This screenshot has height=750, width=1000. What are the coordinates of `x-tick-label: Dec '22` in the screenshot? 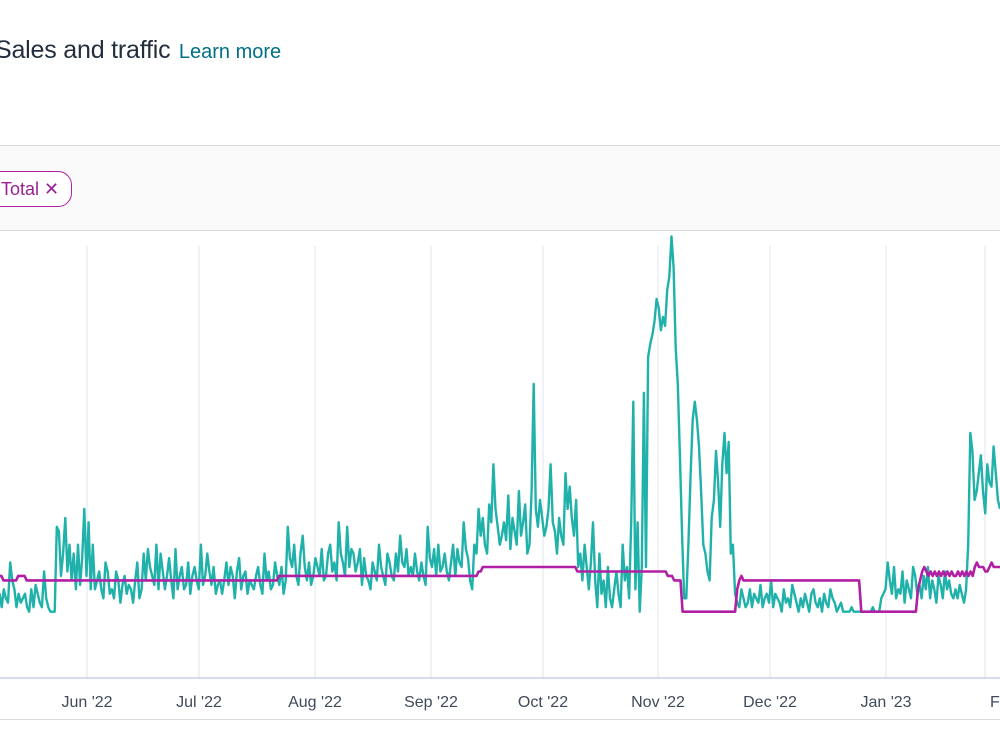 It's located at (770, 702).